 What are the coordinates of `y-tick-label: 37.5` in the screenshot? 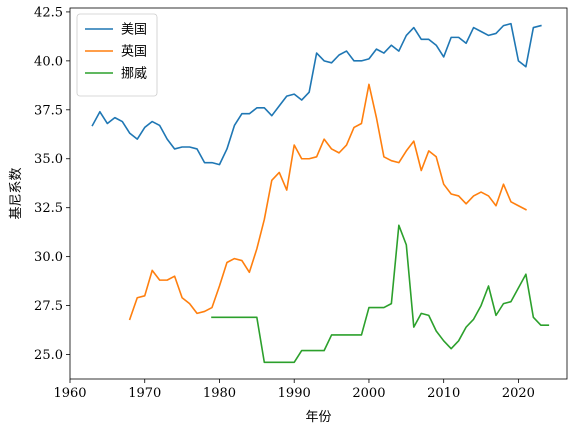 It's located at (48, 110).